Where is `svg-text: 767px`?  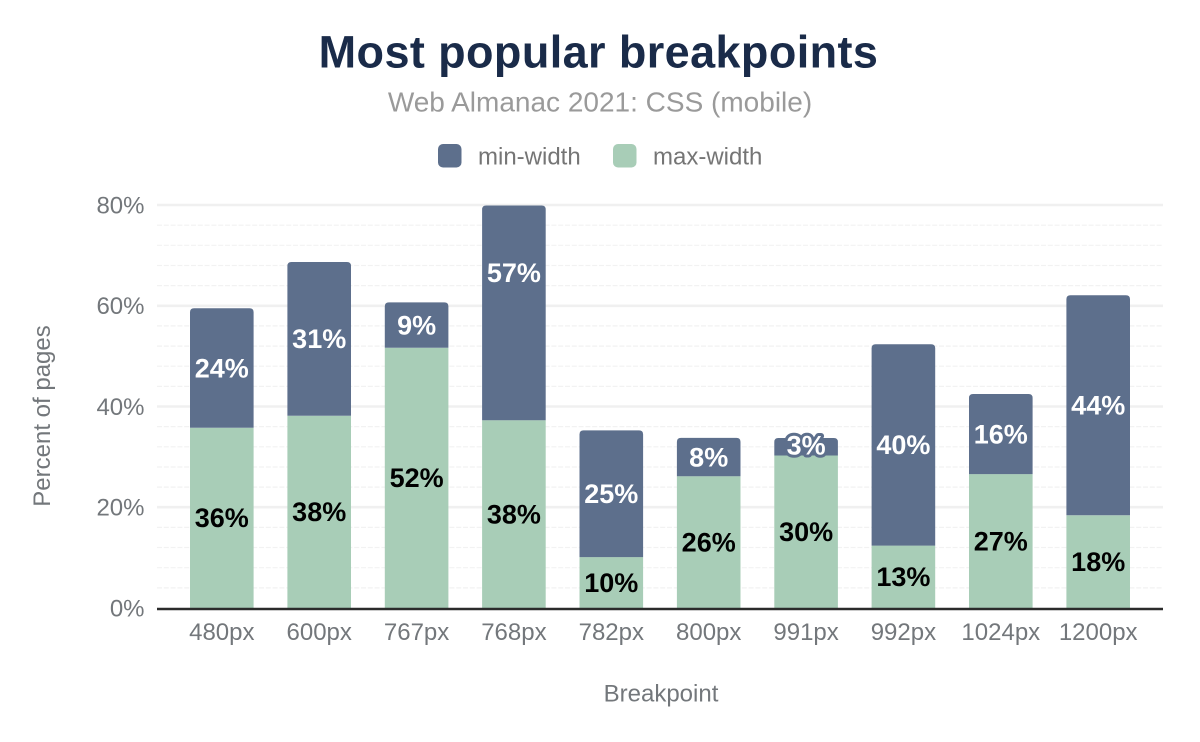 svg-text: 767px is located at coordinates (416, 632).